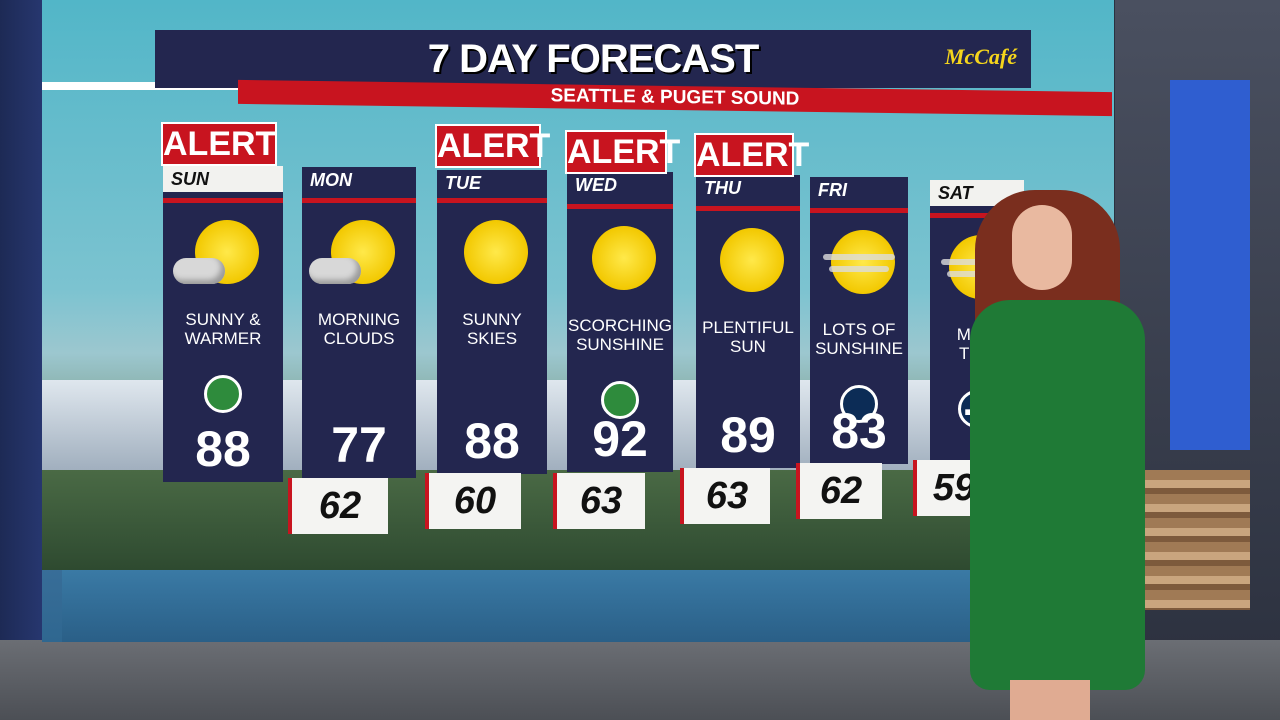 This screenshot has height=720, width=1280. Describe the element at coordinates (620, 335) in the screenshot. I see `condition-text: SCORCHING SUNSHINE` at that location.